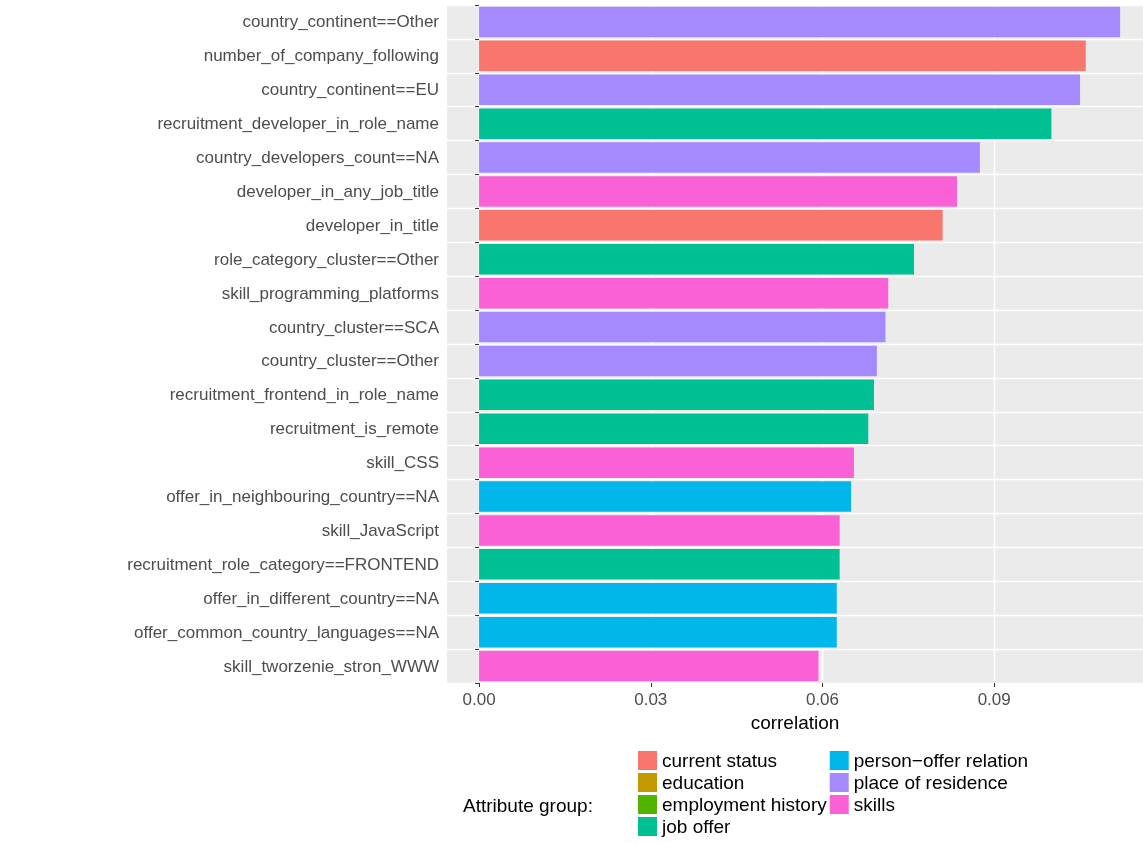 This screenshot has width=1143, height=843. Describe the element at coordinates (350, 90) in the screenshot. I see `y-tick-label: country_continent==EU` at that location.